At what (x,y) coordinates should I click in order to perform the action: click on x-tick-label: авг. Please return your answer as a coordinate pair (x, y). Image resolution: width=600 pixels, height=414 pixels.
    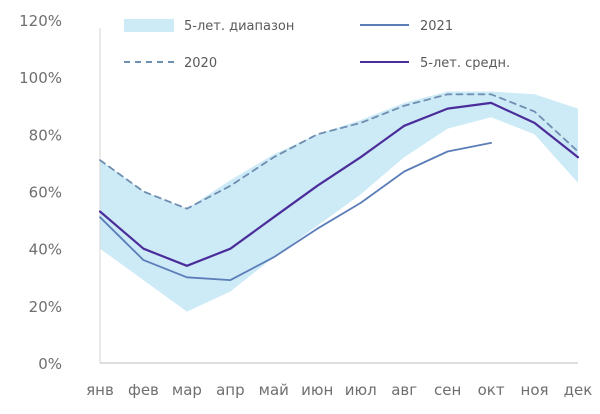
    Looking at the image, I should click on (404, 390).